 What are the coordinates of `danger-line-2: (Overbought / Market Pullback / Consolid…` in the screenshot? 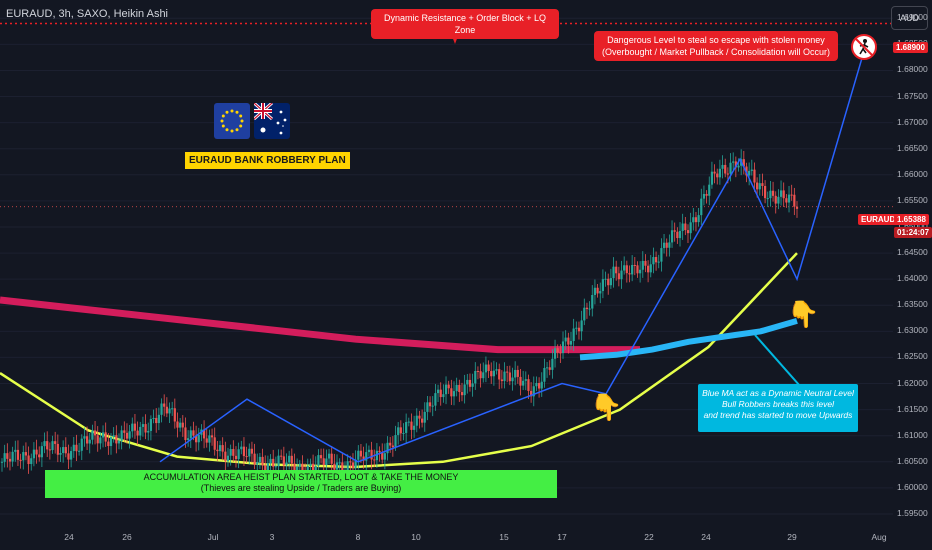 It's located at (716, 52).